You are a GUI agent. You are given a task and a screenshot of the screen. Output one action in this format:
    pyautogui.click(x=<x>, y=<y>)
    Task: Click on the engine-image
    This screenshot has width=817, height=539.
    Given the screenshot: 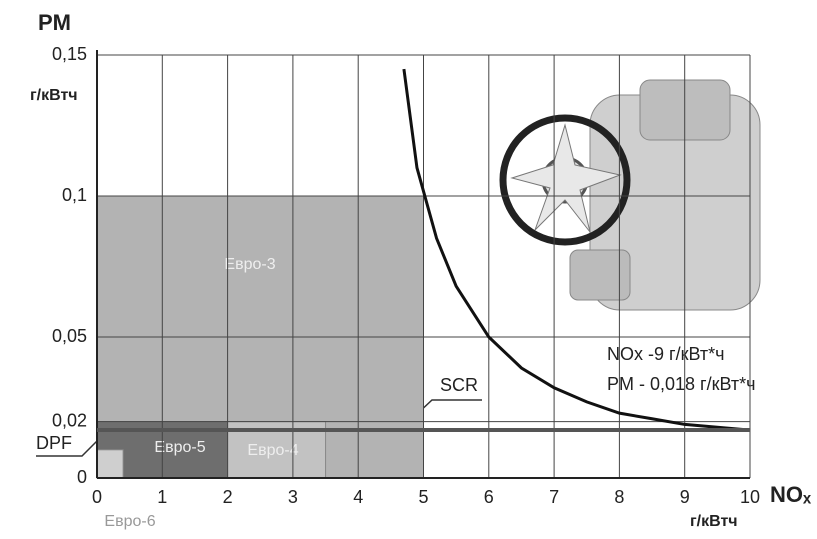 What is the action you would take?
    pyautogui.click(x=630, y=195)
    